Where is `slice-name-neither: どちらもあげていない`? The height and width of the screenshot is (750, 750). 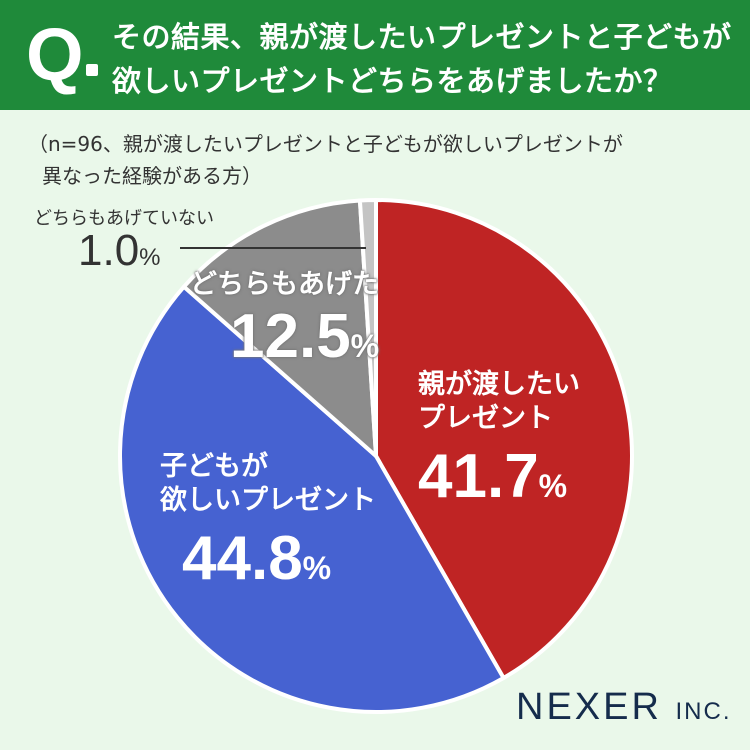 slice-name-neither: どちらもあげていない is located at coordinates (124, 218).